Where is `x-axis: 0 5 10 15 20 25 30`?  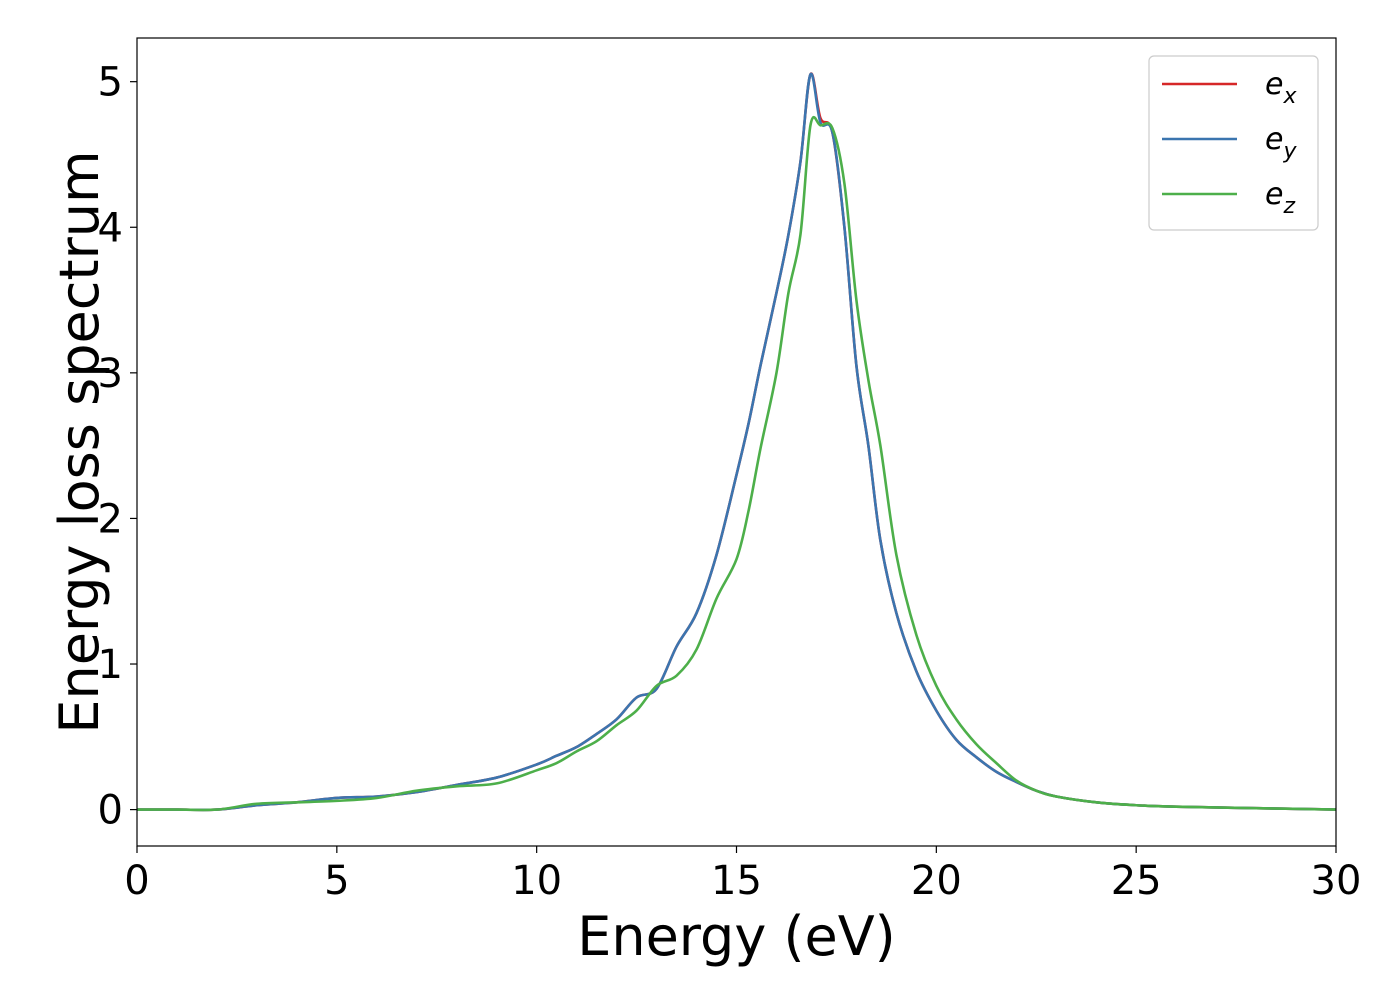 x-axis: 0 5 10 15 20 25 30 is located at coordinates (742, 875).